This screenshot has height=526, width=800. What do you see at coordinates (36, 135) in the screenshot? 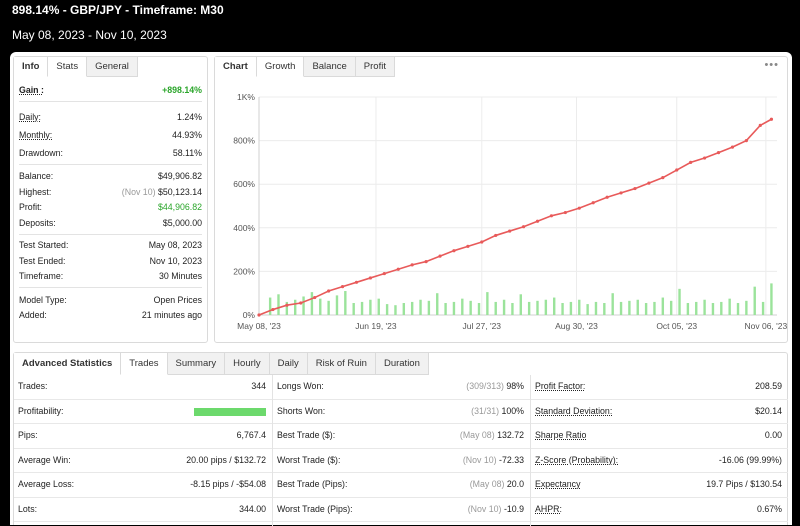
I see `monthly-label: Monthly:` at bounding box center [36, 135].